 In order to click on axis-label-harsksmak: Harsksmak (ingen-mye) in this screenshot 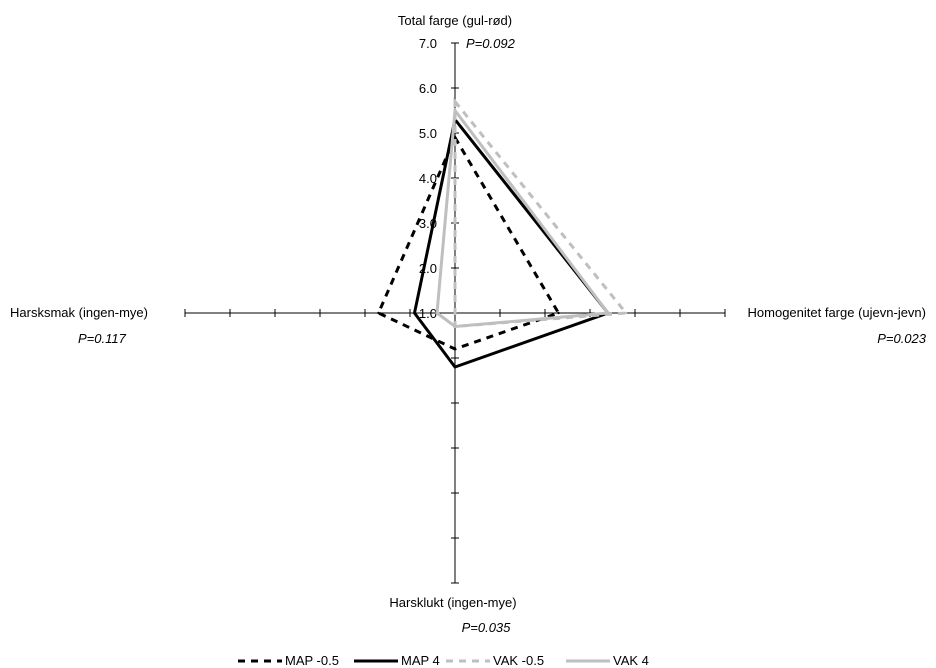, I will do `click(79, 312)`.